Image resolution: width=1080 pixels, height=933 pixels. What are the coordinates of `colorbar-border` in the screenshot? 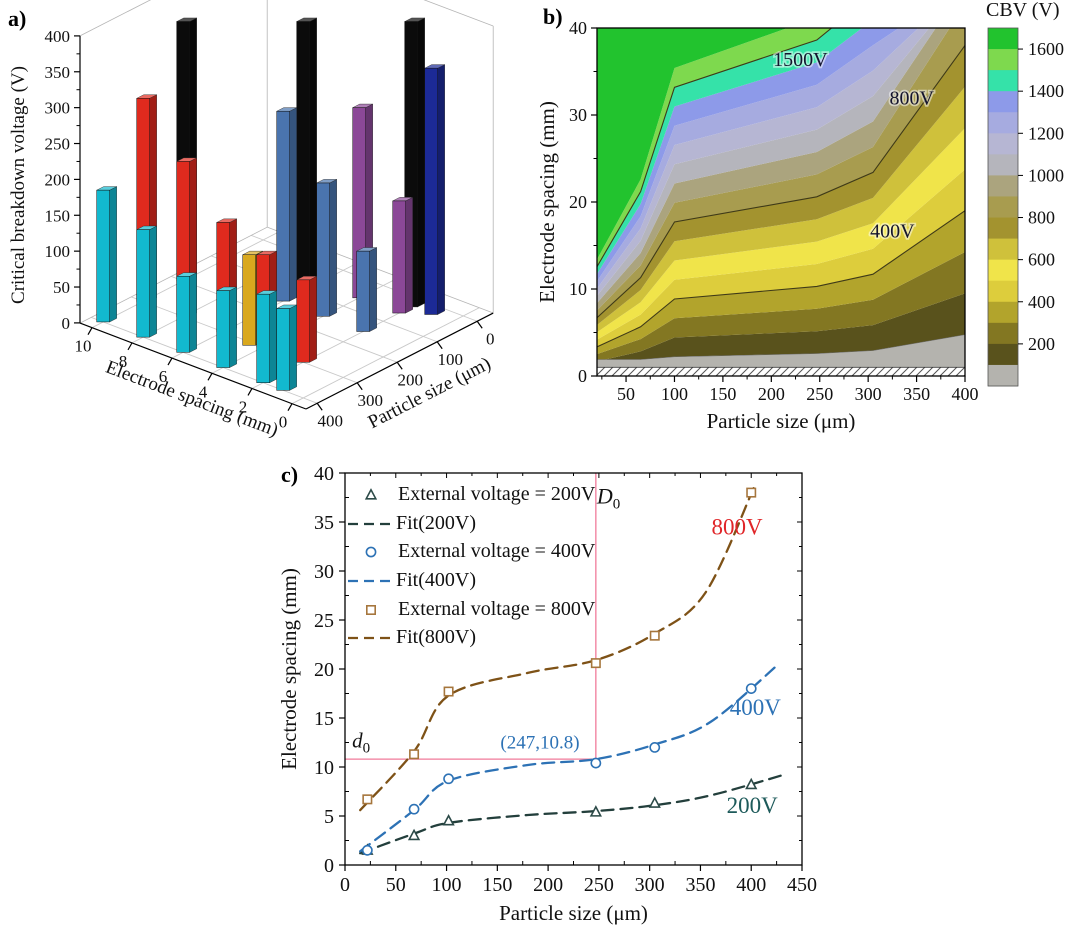 It's located at (1003, 207).